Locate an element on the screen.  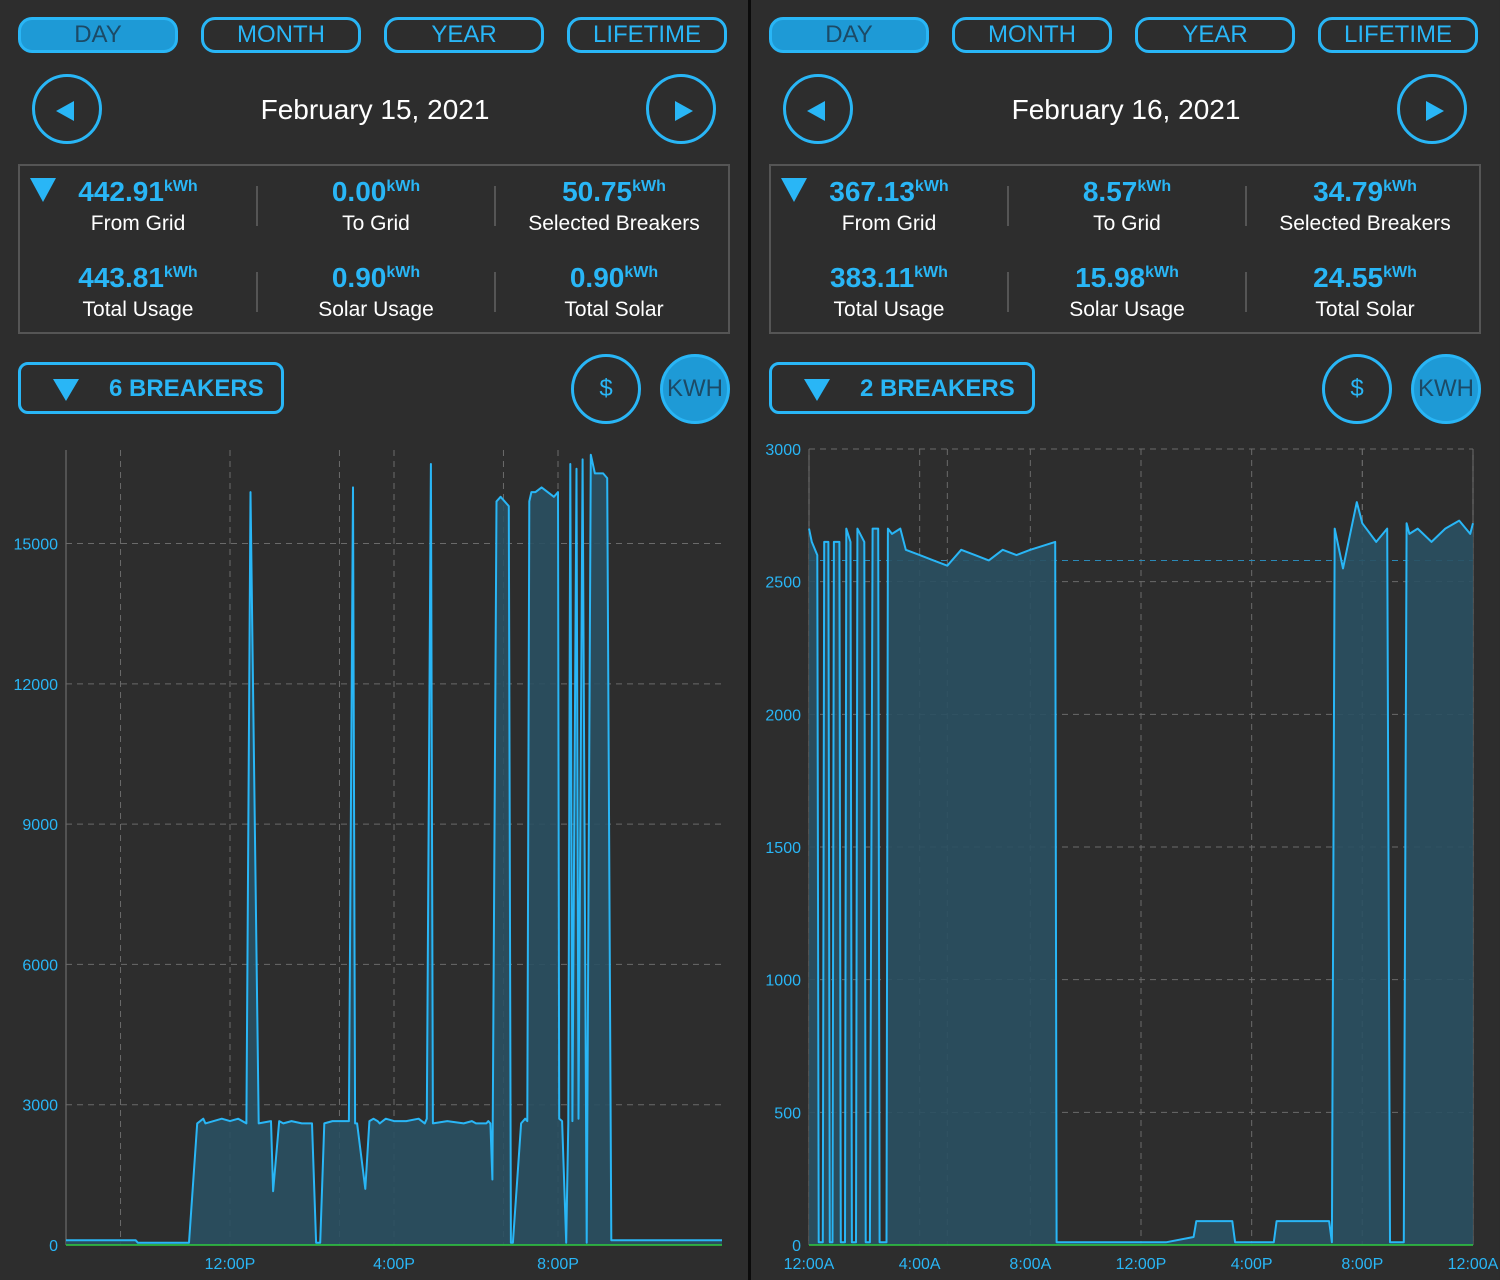
stat-to-grid: 0.00kWh To Grid is located at coordinates (376, 207).